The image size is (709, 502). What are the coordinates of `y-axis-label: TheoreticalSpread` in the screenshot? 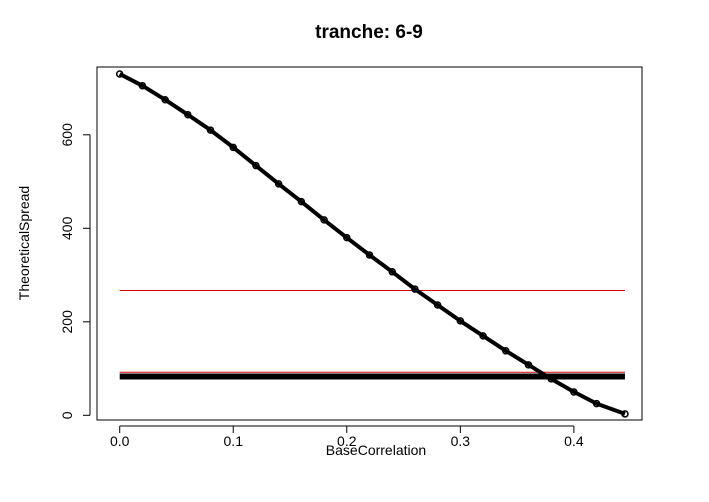 It's located at (24, 243).